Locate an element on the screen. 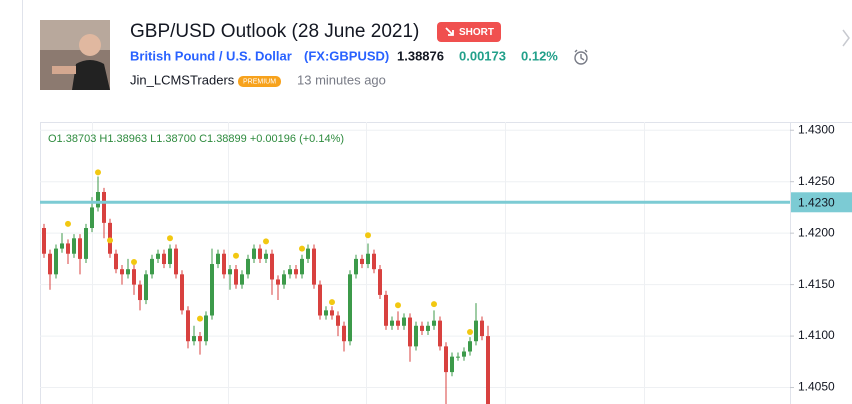  y-tick-label: 1.4250 is located at coordinates (816, 181).